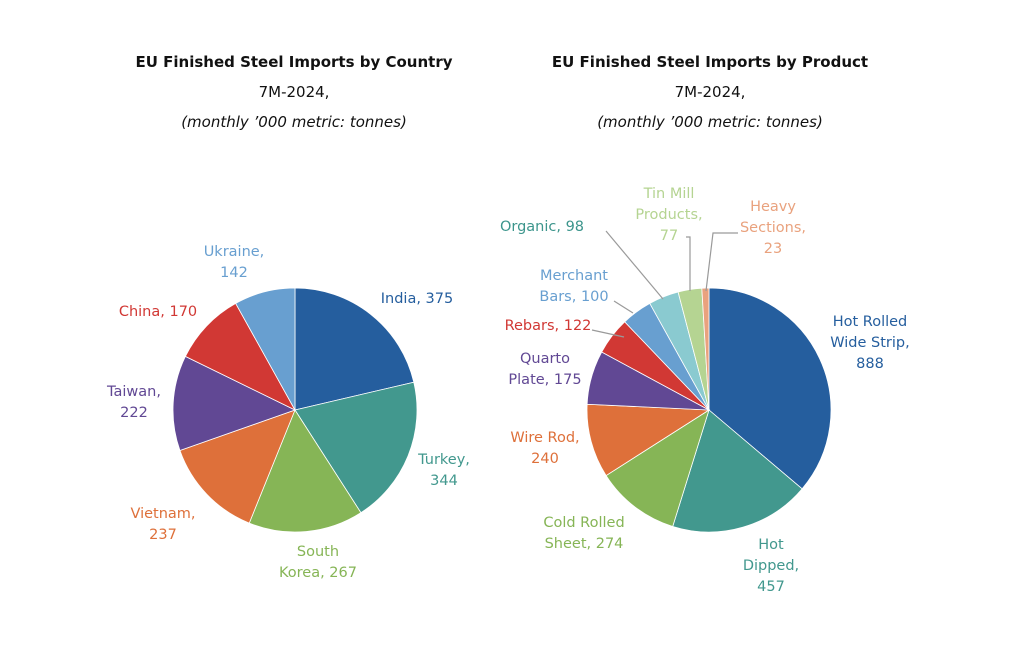  I want to click on country-chart-title: EU Finished Steel Imports by Country, so click(294, 62).